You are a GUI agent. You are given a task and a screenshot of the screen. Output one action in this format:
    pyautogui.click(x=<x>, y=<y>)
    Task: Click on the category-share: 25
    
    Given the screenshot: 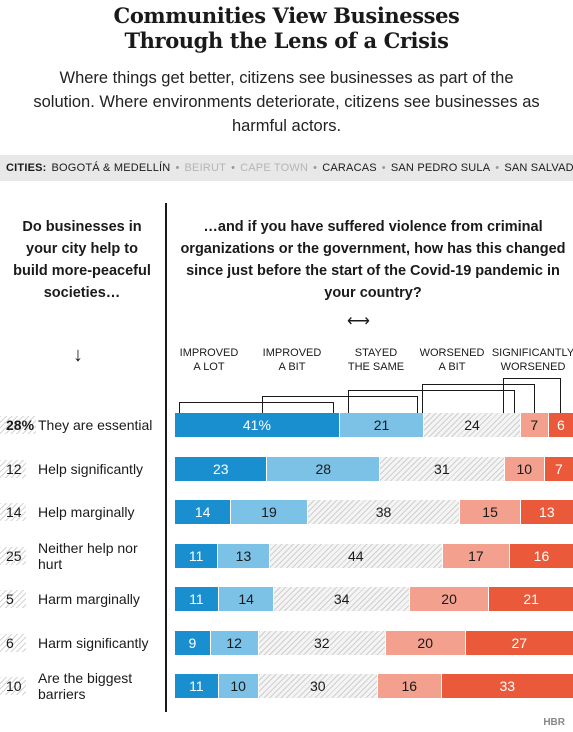 What is the action you would take?
    pyautogui.click(x=14, y=555)
    